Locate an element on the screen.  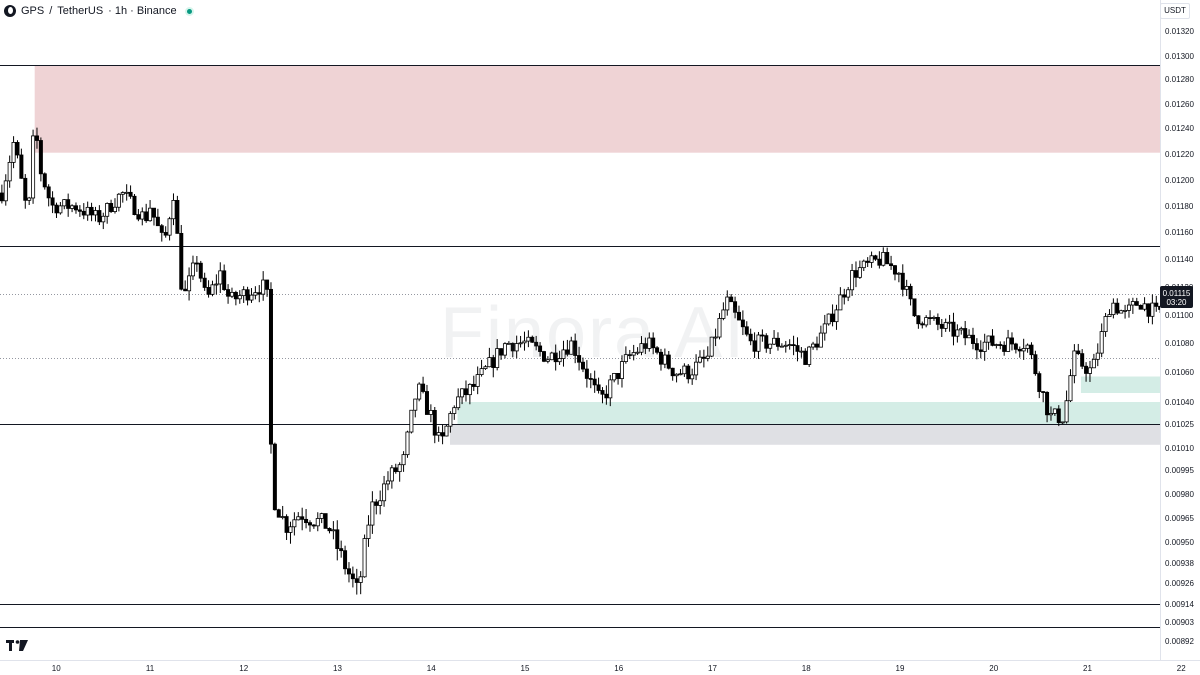
x-tick-label: 19 is located at coordinates (900, 668).